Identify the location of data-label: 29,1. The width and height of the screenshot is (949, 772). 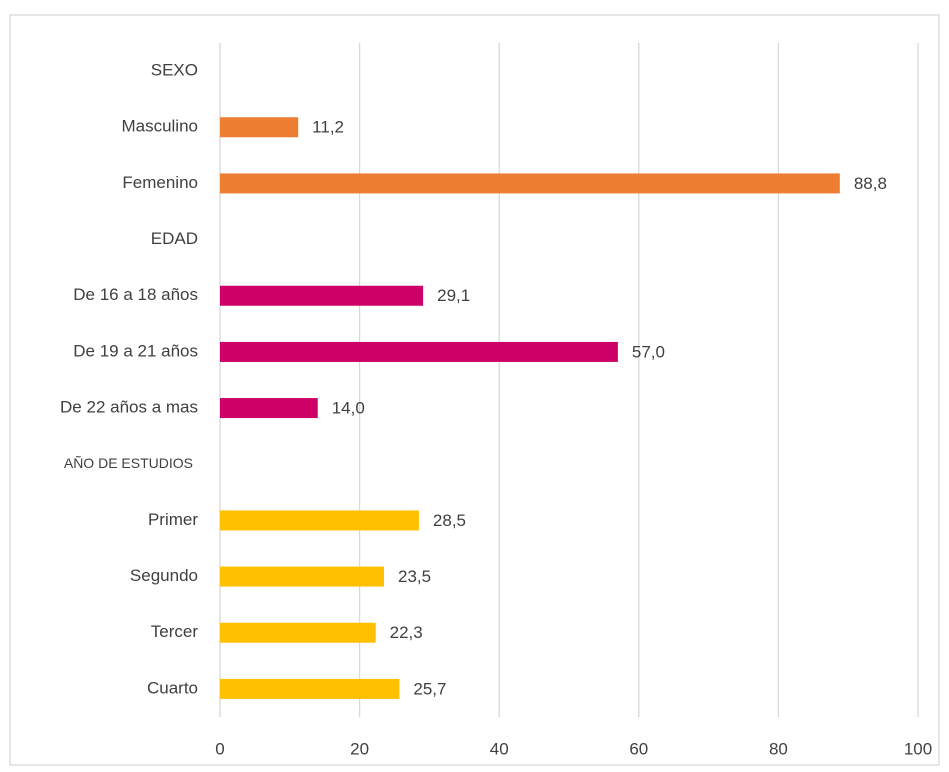
(453, 295).